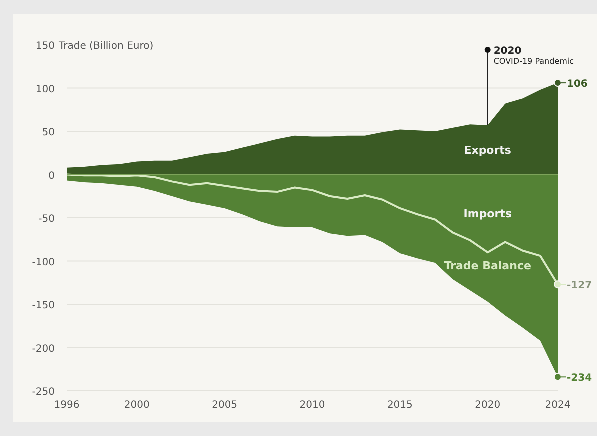  What do you see at coordinates (43, 262) in the screenshot?
I see `y-tick-label: -100` at bounding box center [43, 262].